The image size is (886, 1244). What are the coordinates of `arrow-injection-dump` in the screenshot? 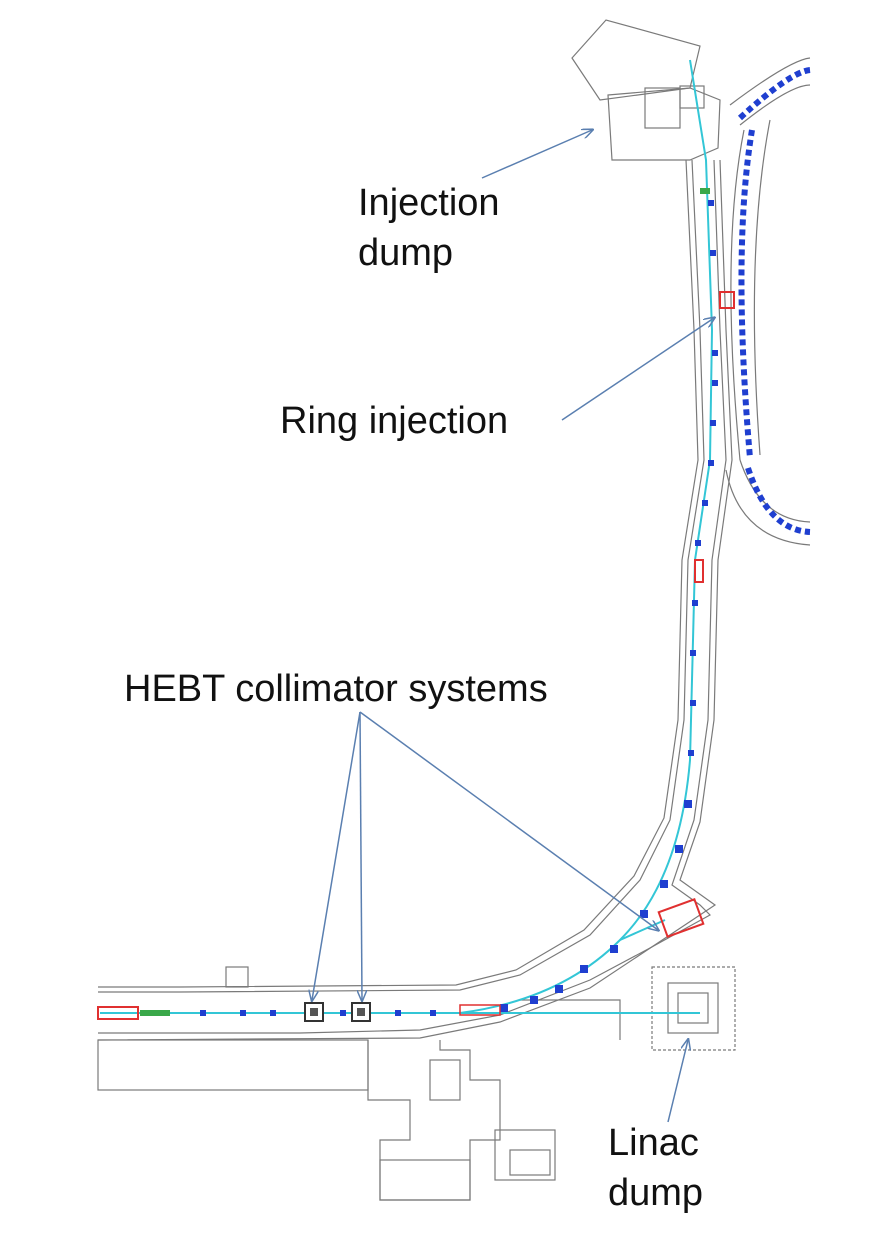 It's located at (536, 154).